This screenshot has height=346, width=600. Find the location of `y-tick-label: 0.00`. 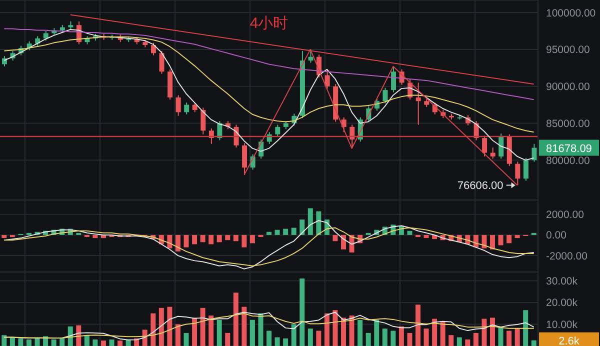

y-tick-label: 0.00 is located at coordinates (556, 236).